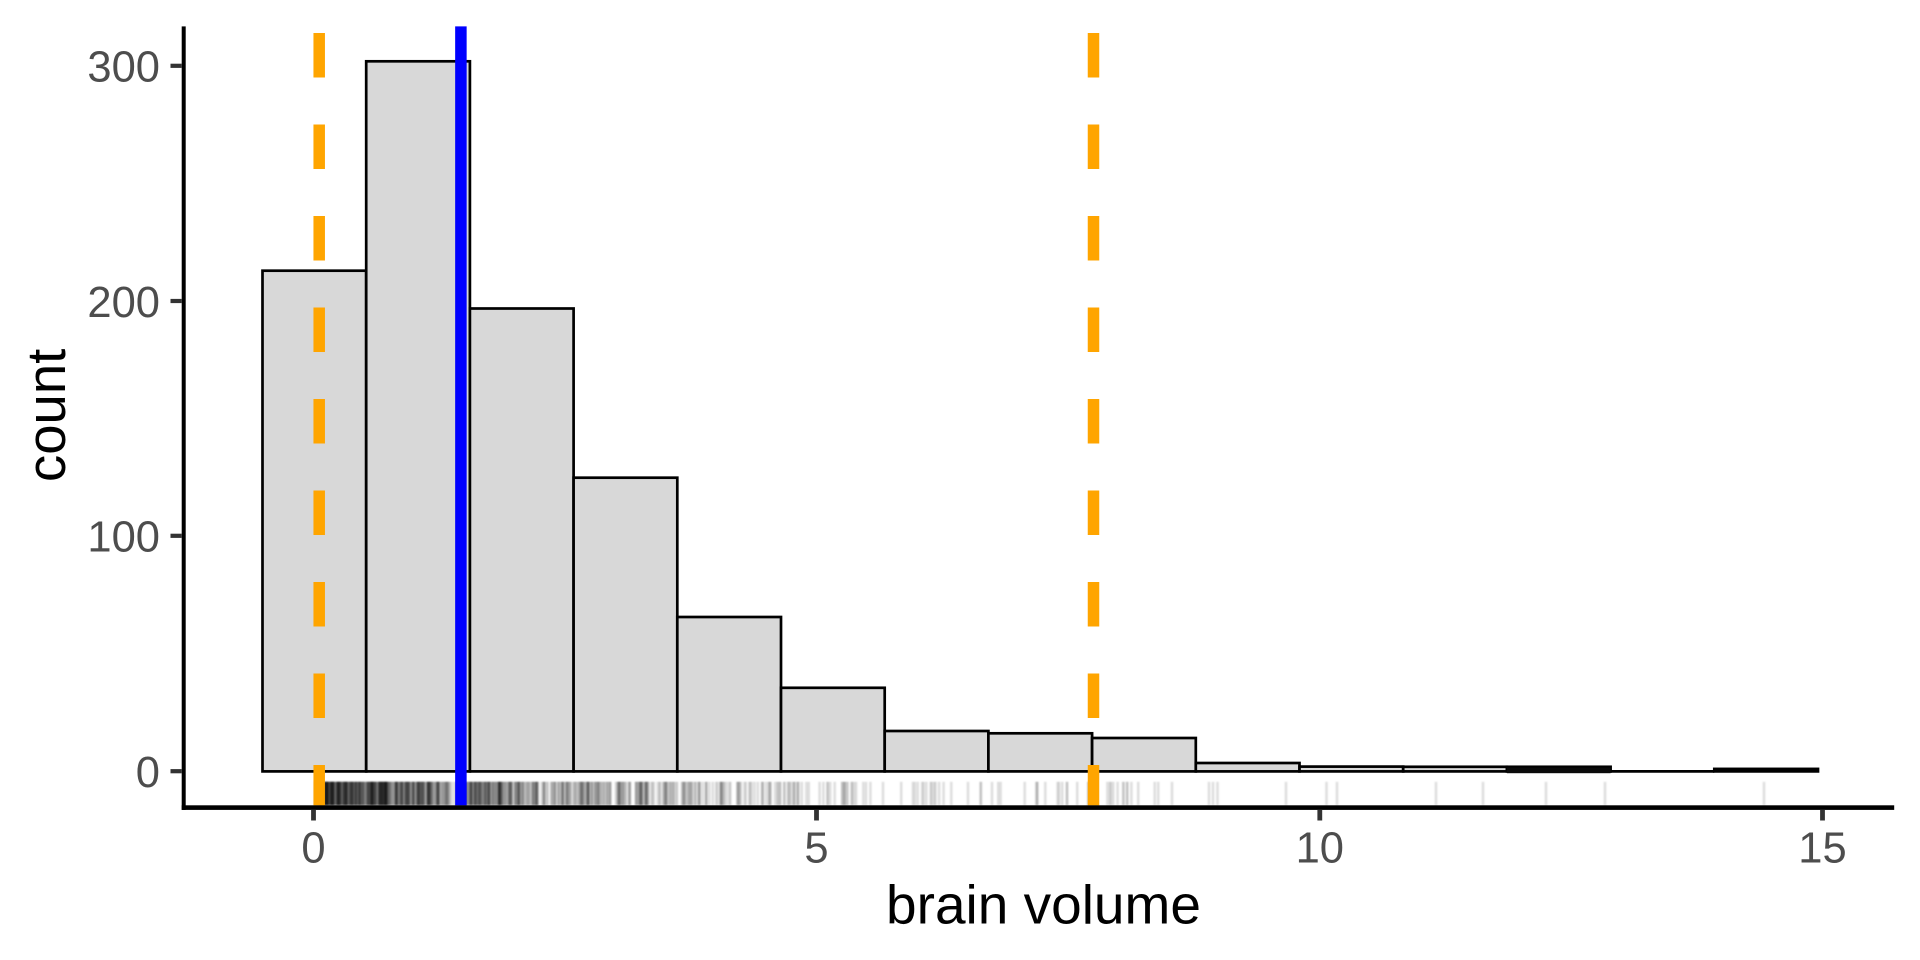 This screenshot has height=960, width=1920. Describe the element at coordinates (46, 415) in the screenshot. I see `svg-text: count` at that location.